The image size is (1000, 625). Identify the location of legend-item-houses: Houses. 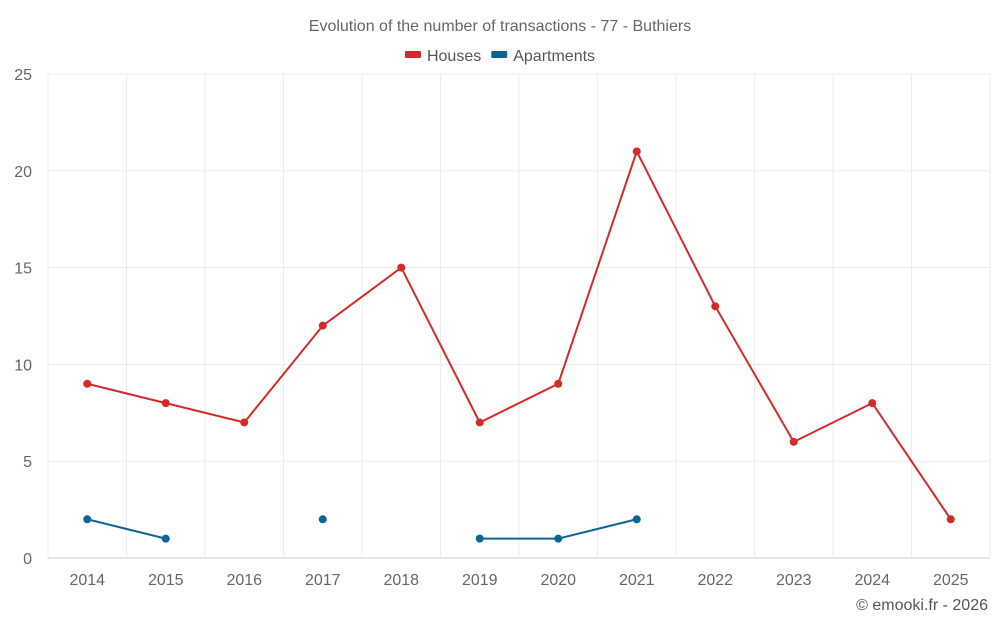
(442, 56).